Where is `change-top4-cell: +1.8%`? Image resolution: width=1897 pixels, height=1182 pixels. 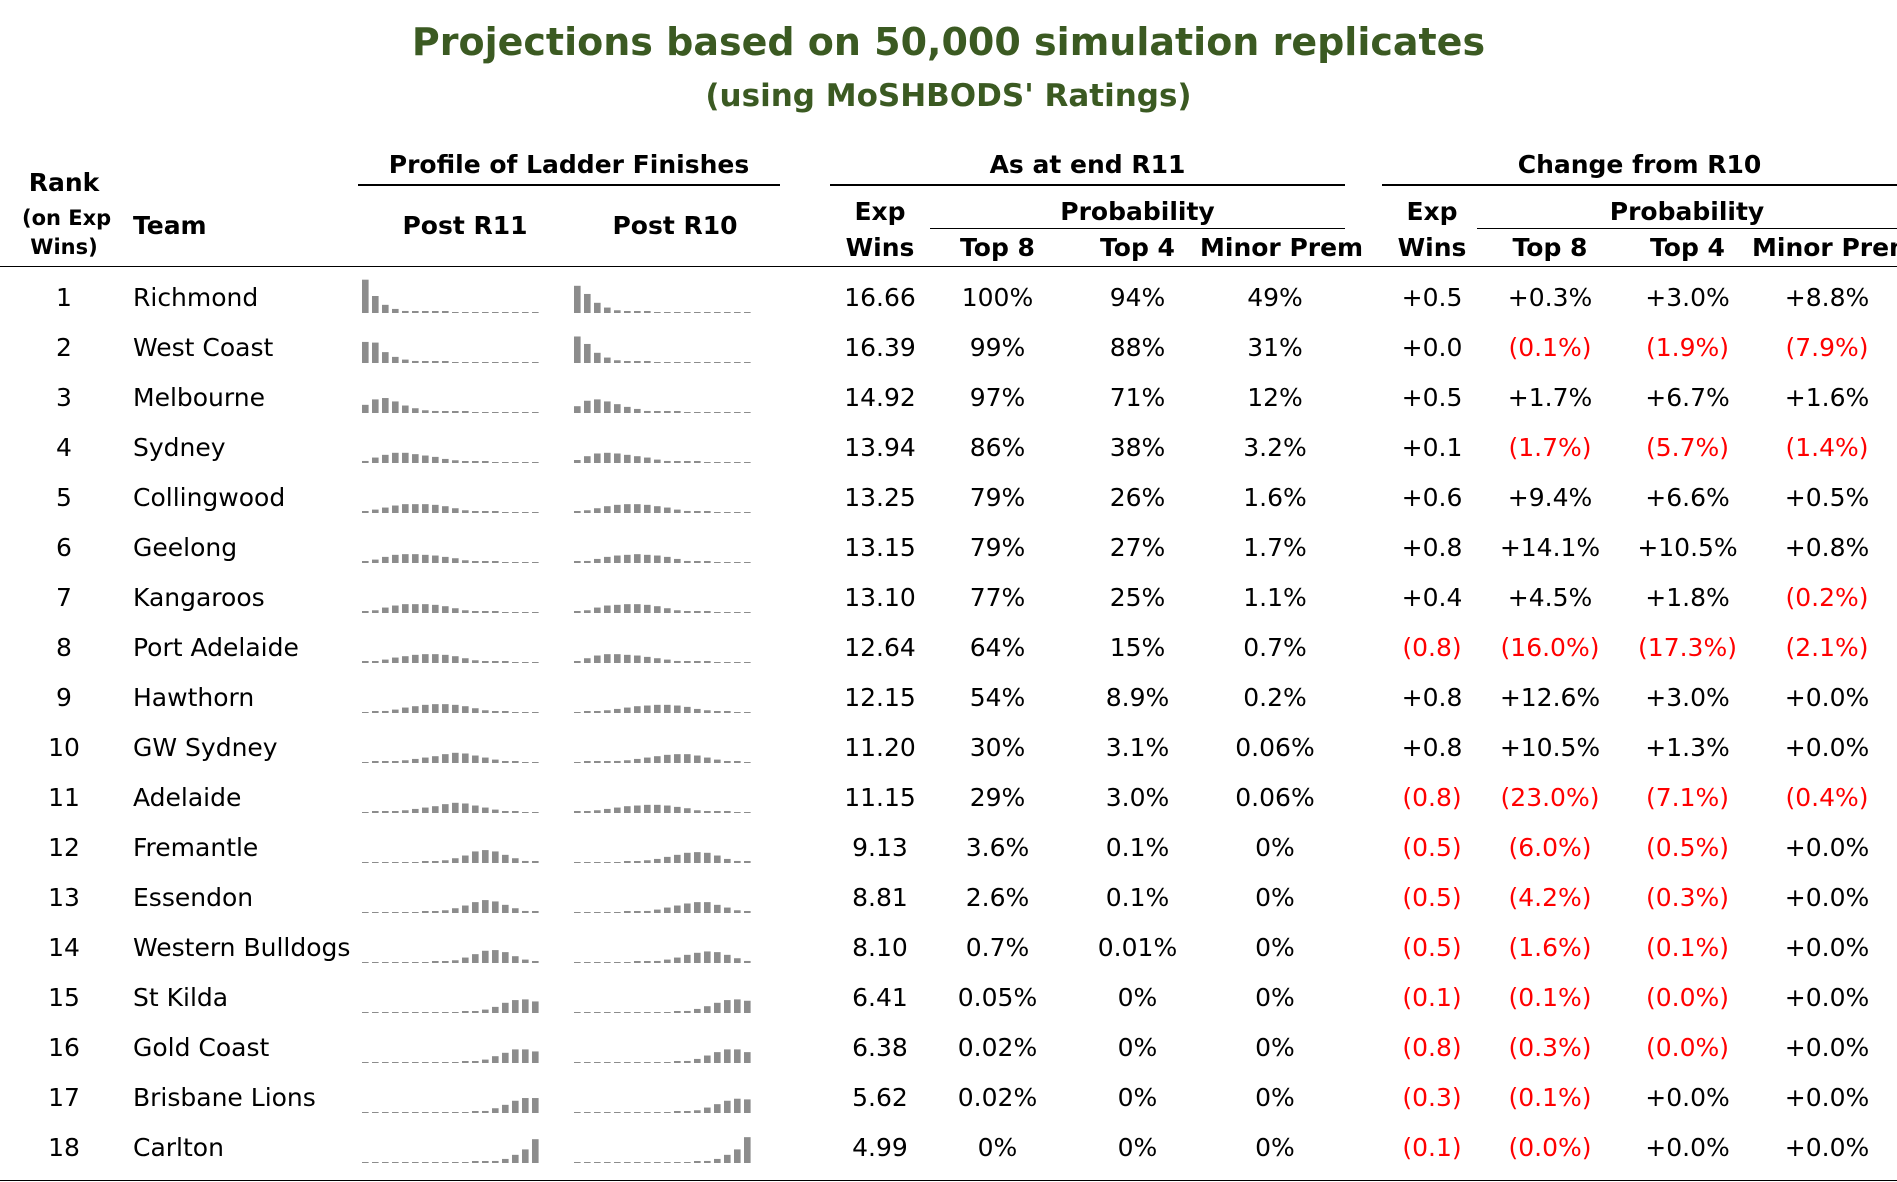 change-top4-cell: +1.8% is located at coordinates (1687, 597).